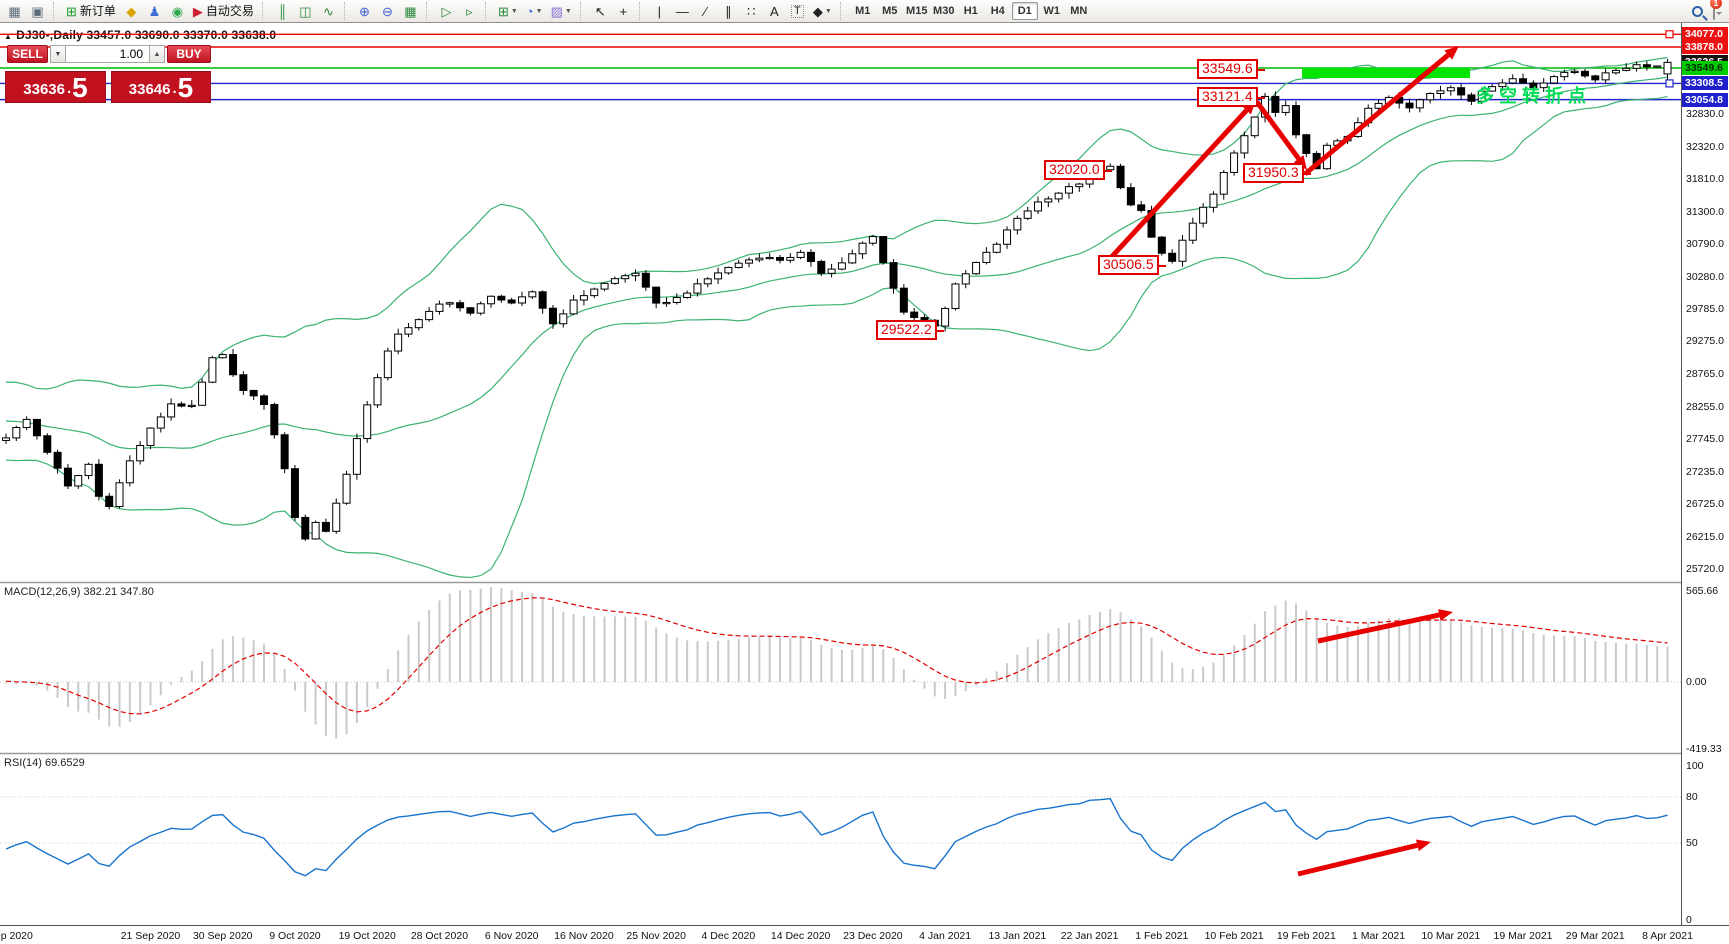 Image resolution: width=1729 pixels, height=944 pixels. I want to click on price-annotation-29522.2: 29522.2, so click(910, 330).